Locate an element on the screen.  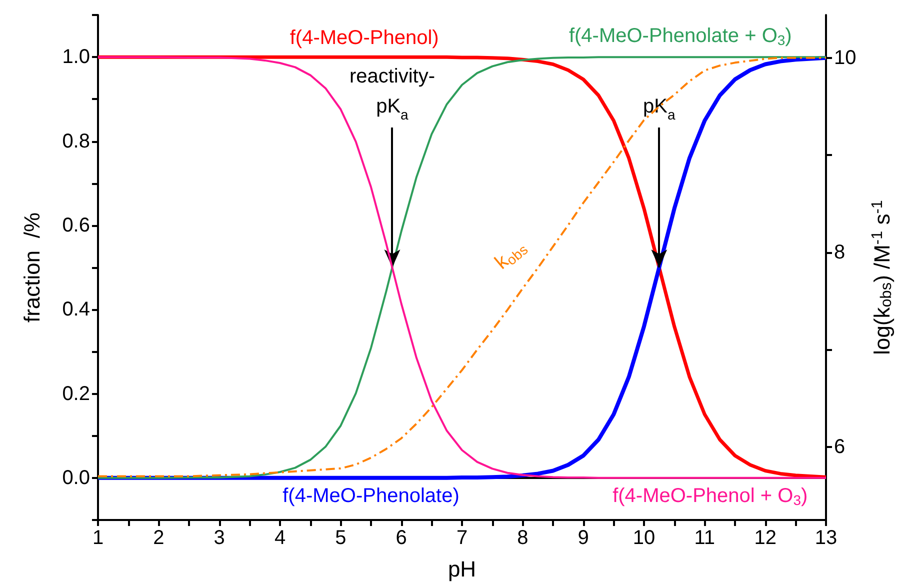
text: kobs is located at coordinates (510, 257).